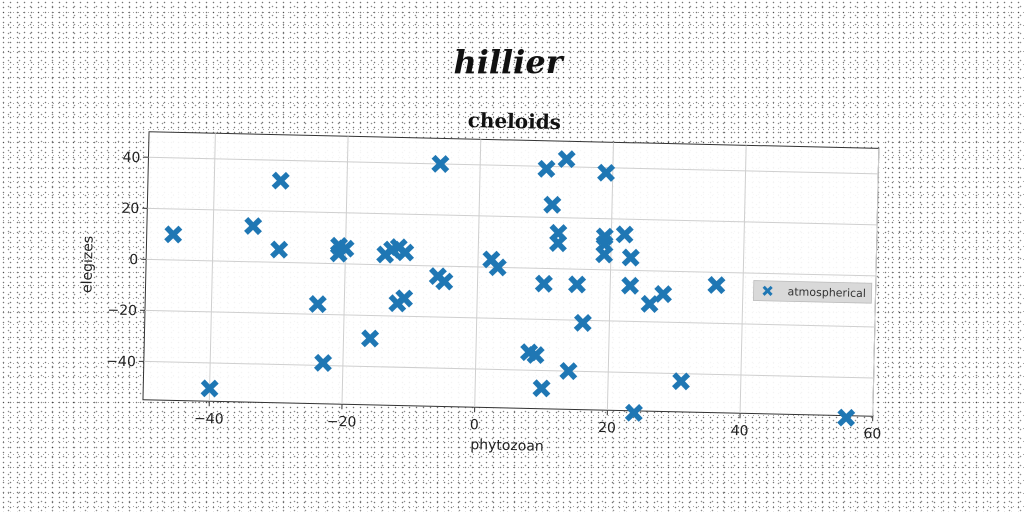  What do you see at coordinates (121, 362) in the screenshot?
I see `y-tick-label: −40` at bounding box center [121, 362].